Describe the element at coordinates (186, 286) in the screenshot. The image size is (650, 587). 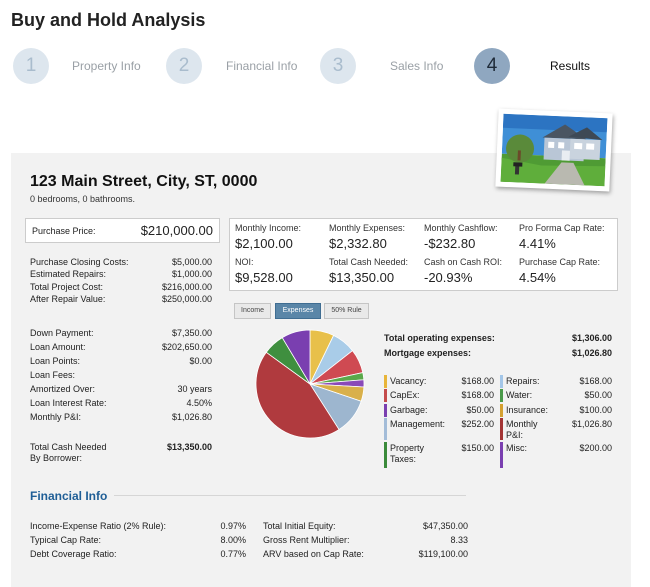
I see `cost-value: $216,000.00` at that location.